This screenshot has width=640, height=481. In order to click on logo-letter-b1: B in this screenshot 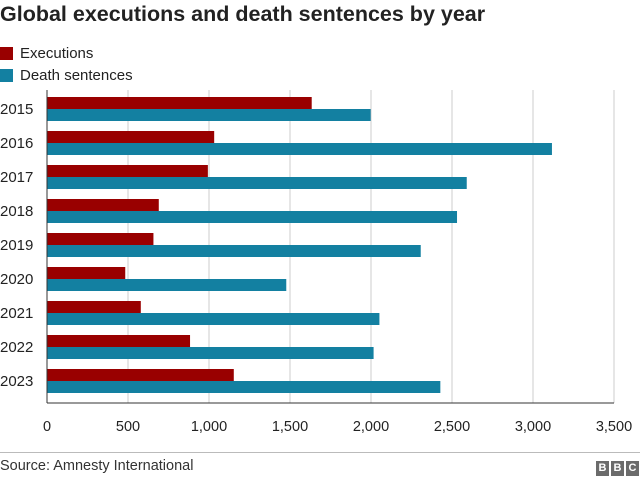, I will do `click(602, 468)`.